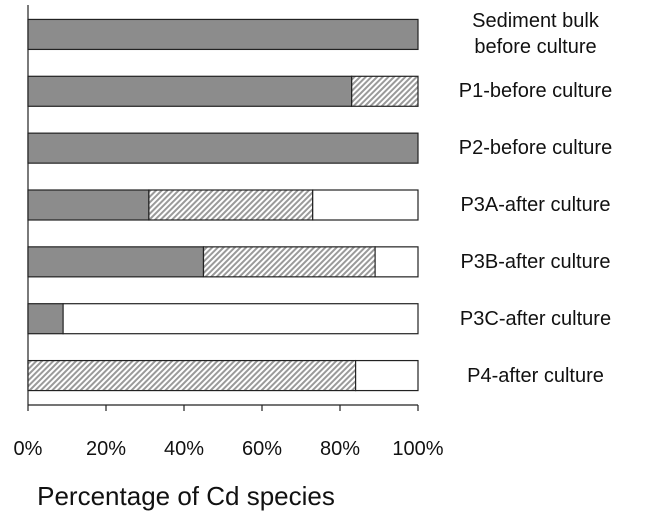  I want to click on category-label: P4-after culture, so click(535, 375).